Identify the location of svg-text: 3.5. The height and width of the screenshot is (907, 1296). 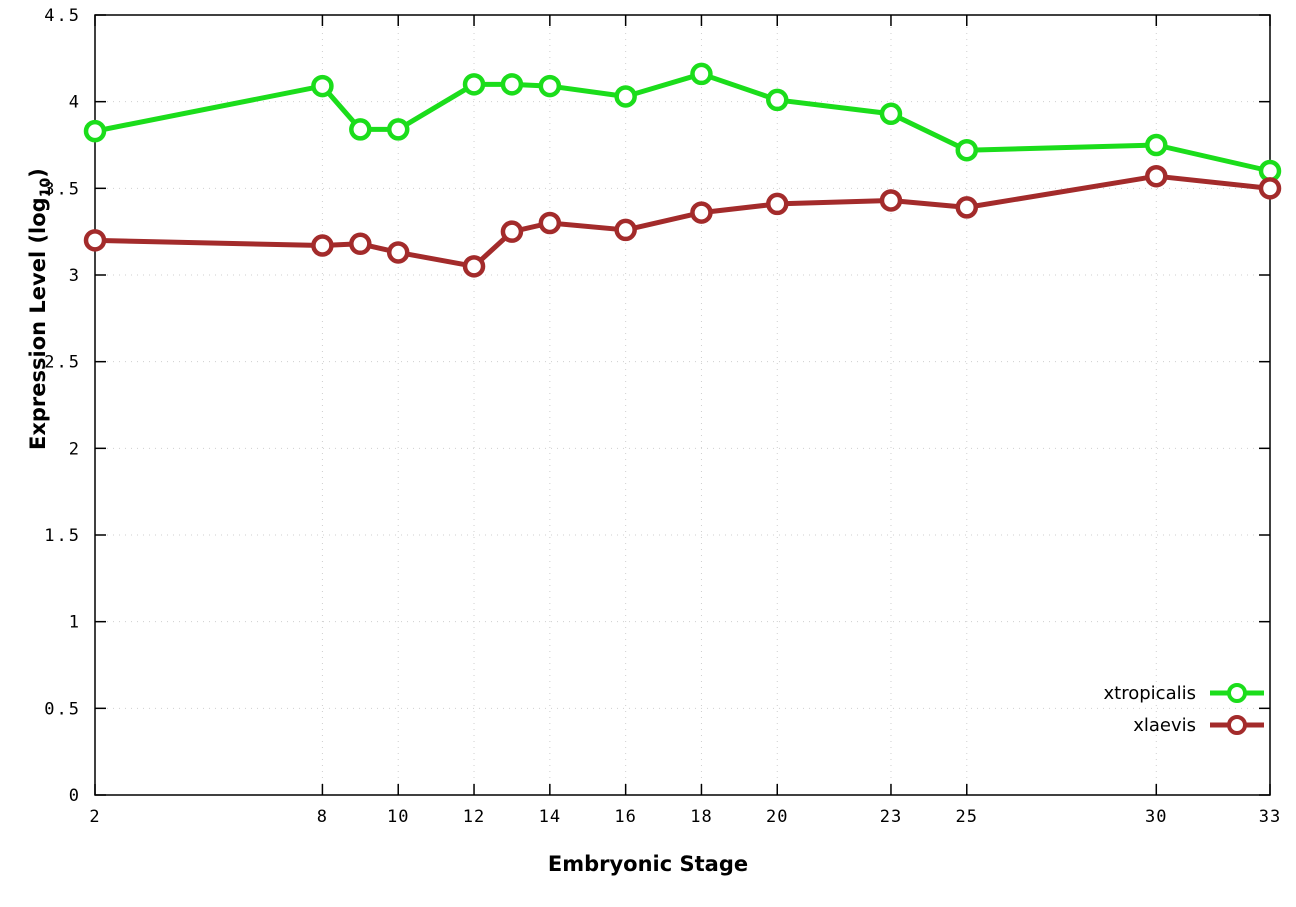
(62, 189).